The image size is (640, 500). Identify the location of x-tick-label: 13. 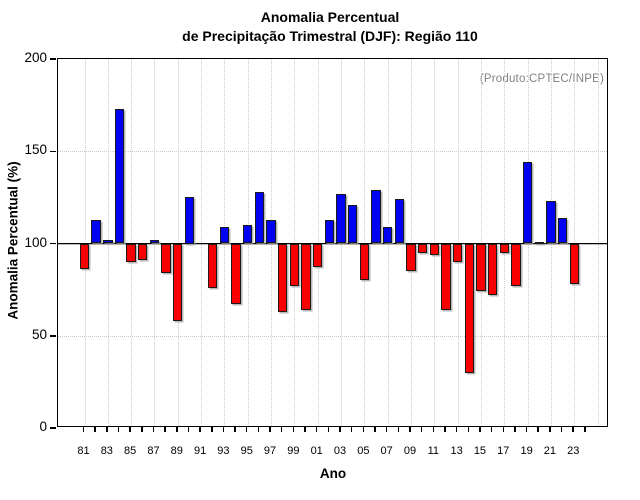
(456, 451).